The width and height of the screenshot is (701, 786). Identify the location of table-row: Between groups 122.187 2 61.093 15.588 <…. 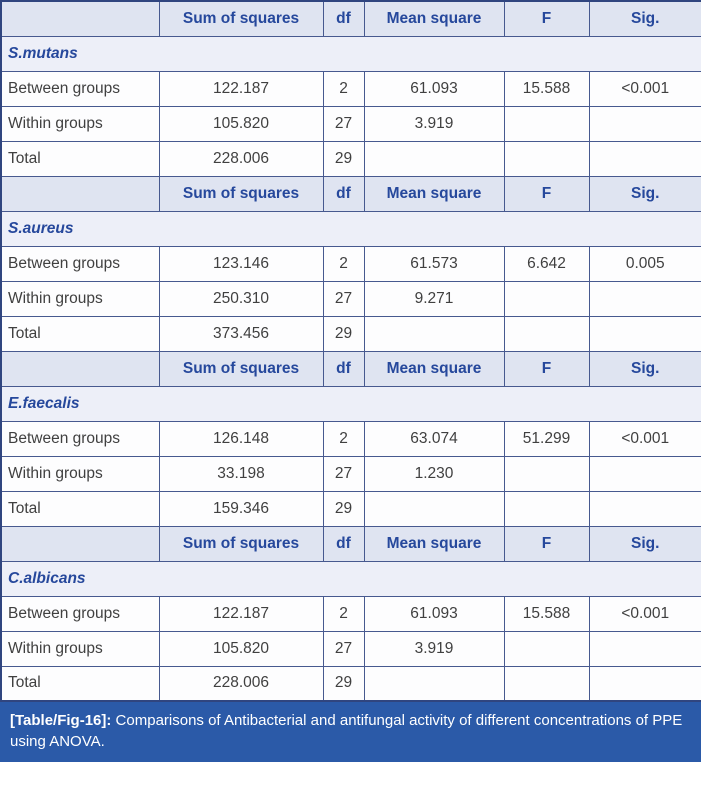
(350, 88).